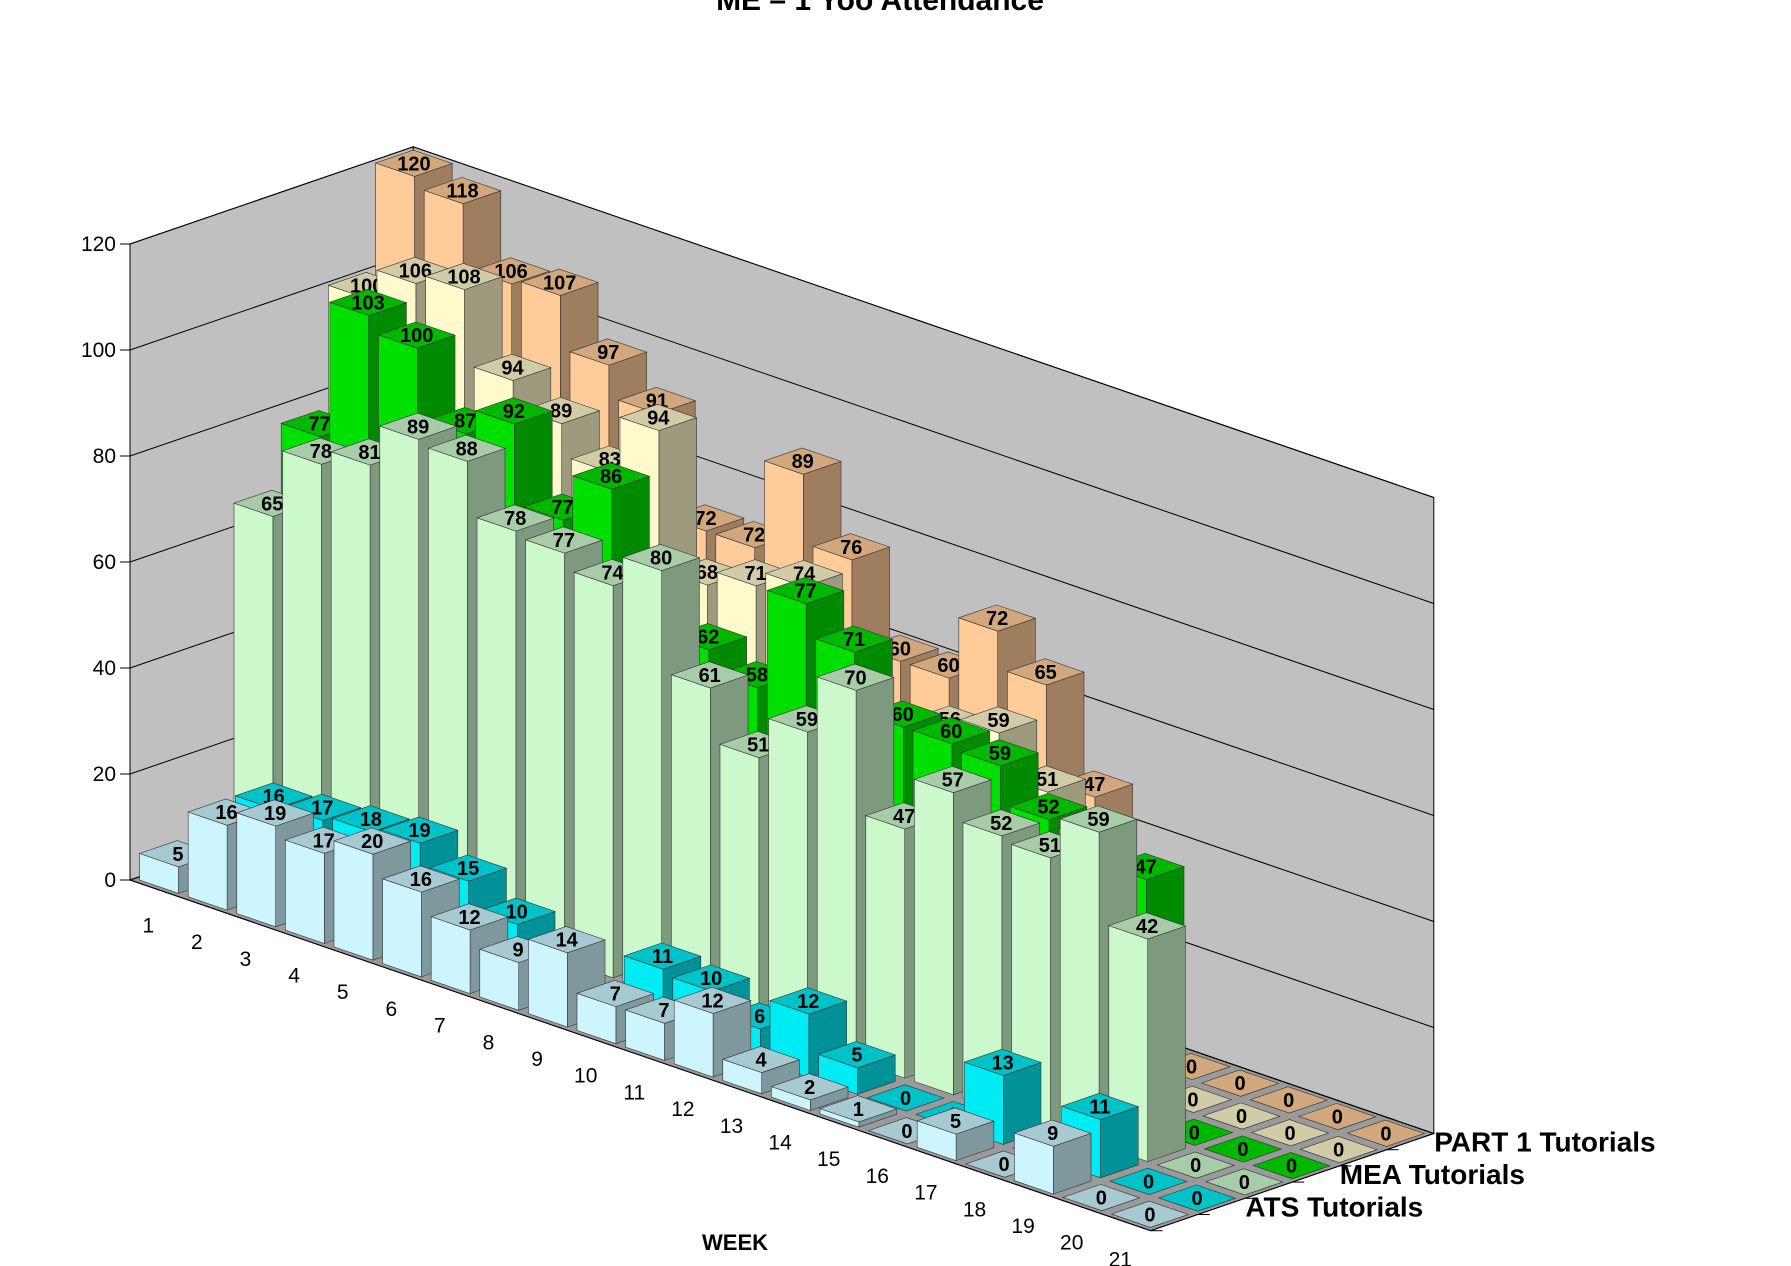 This screenshot has height=1266, width=1791. What do you see at coordinates (462, 192) in the screenshot?
I see `data-label: 118` at bounding box center [462, 192].